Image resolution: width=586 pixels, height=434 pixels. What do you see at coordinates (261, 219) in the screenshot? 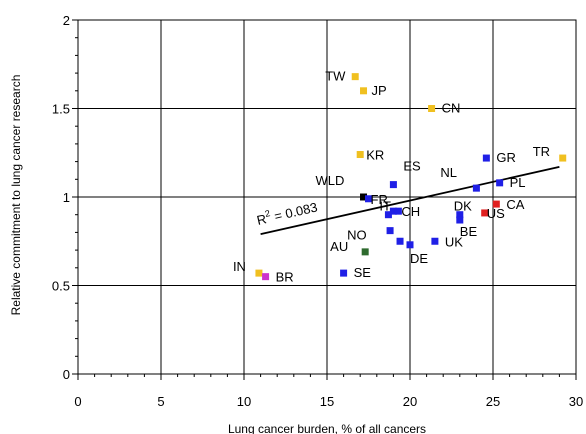
I see `r-squared-prefix: R` at bounding box center [261, 219].